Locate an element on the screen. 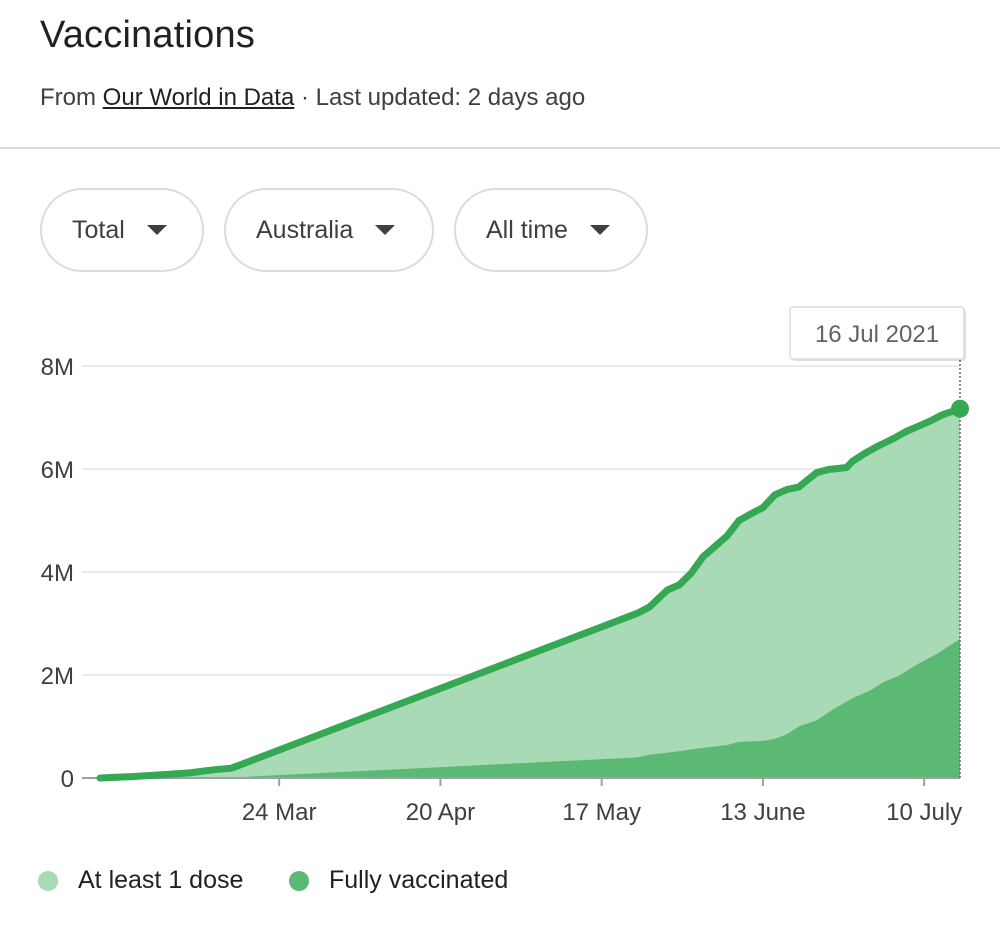 This screenshot has width=1000, height=926. y-tick-label: 2M is located at coordinates (57, 676).